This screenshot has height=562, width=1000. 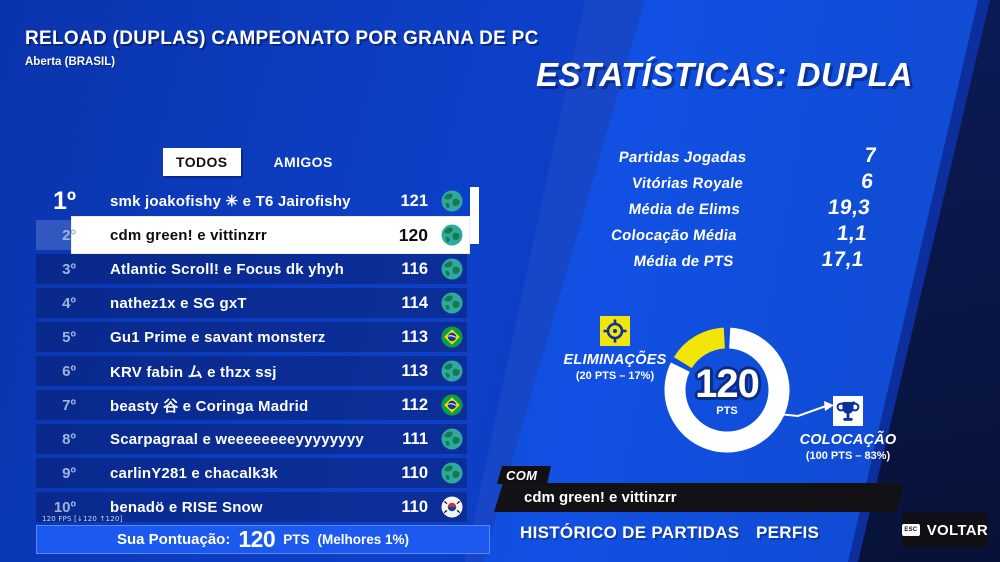 What do you see at coordinates (202, 162) in the screenshot?
I see `tab-todos: TODOS` at bounding box center [202, 162].